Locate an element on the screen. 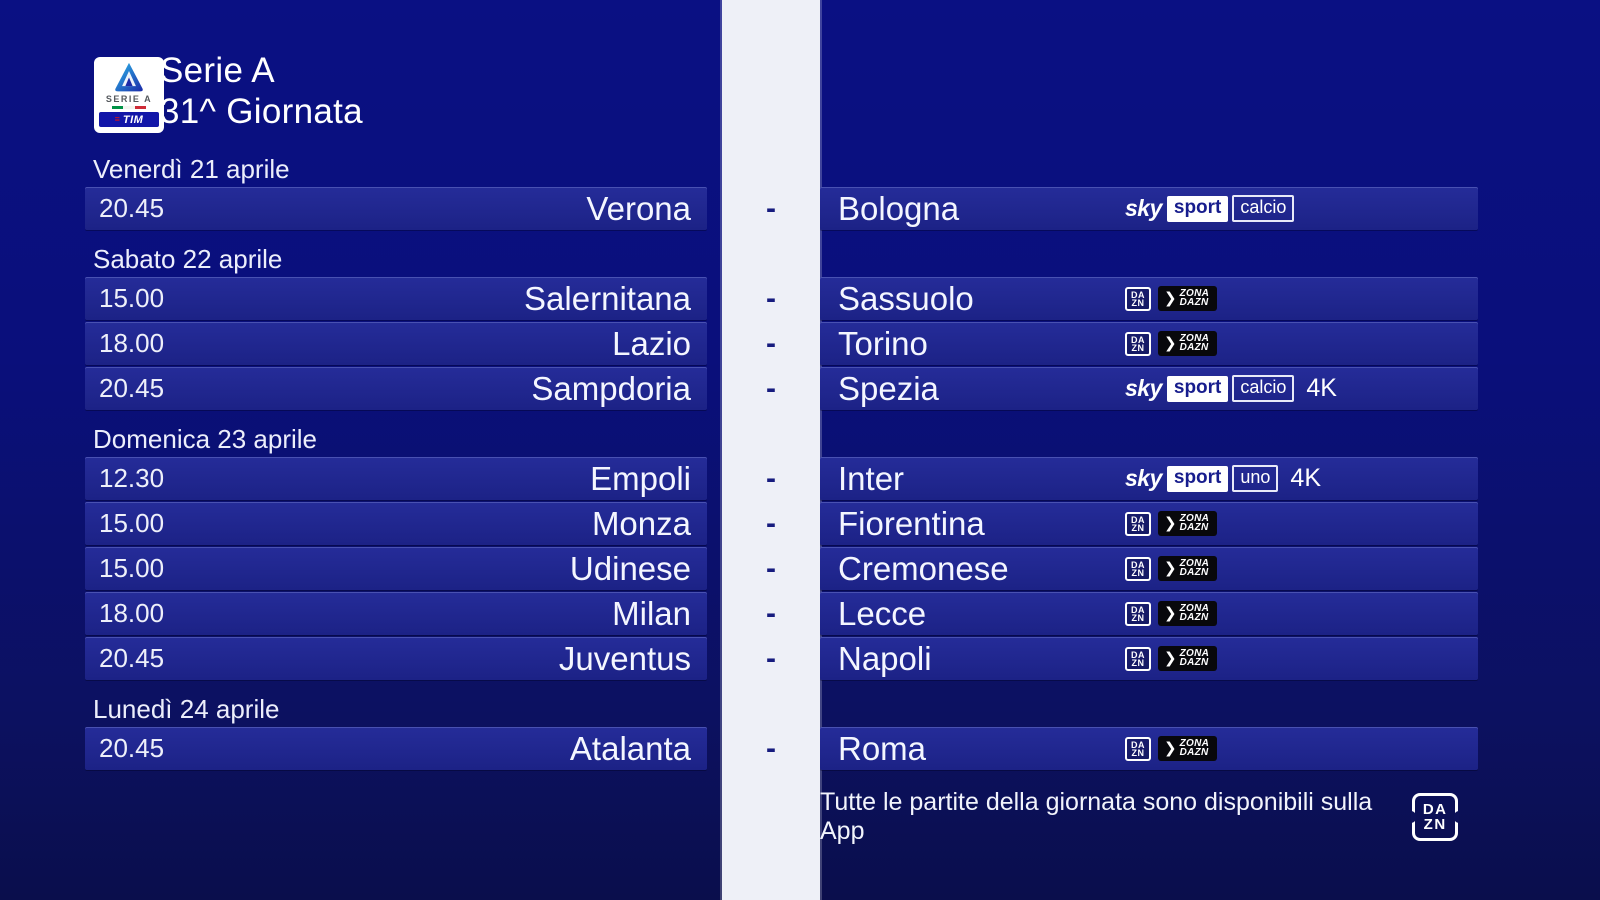 The width and height of the screenshot is (1600, 900). match-row-away: Torino DA ZN ❯ ZONA DAZN is located at coordinates (1149, 343).